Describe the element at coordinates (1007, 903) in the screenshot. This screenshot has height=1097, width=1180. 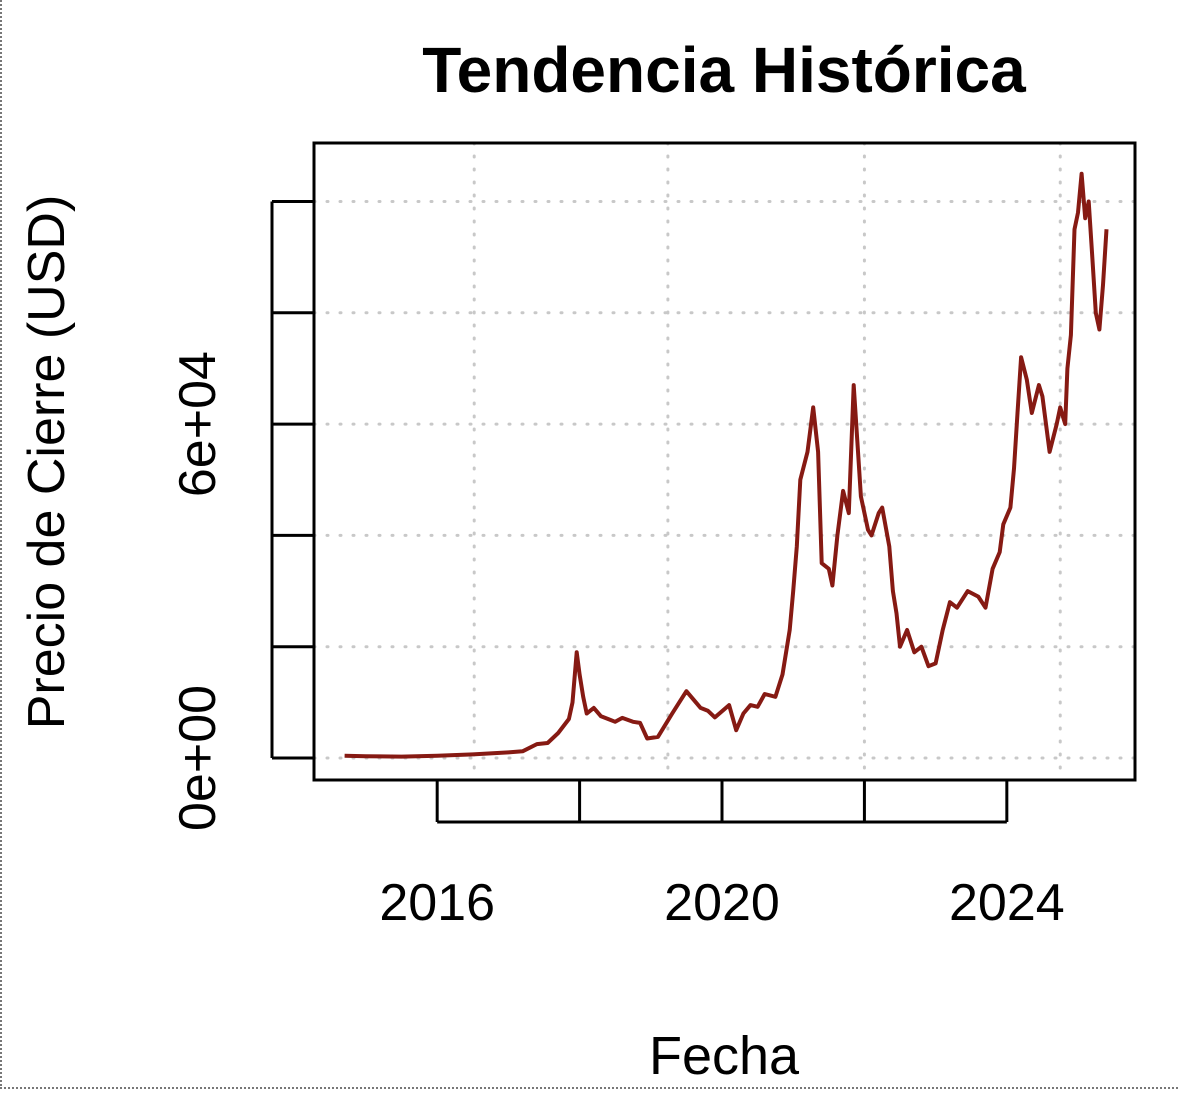
I see `x-tick-label: 2024` at that location.